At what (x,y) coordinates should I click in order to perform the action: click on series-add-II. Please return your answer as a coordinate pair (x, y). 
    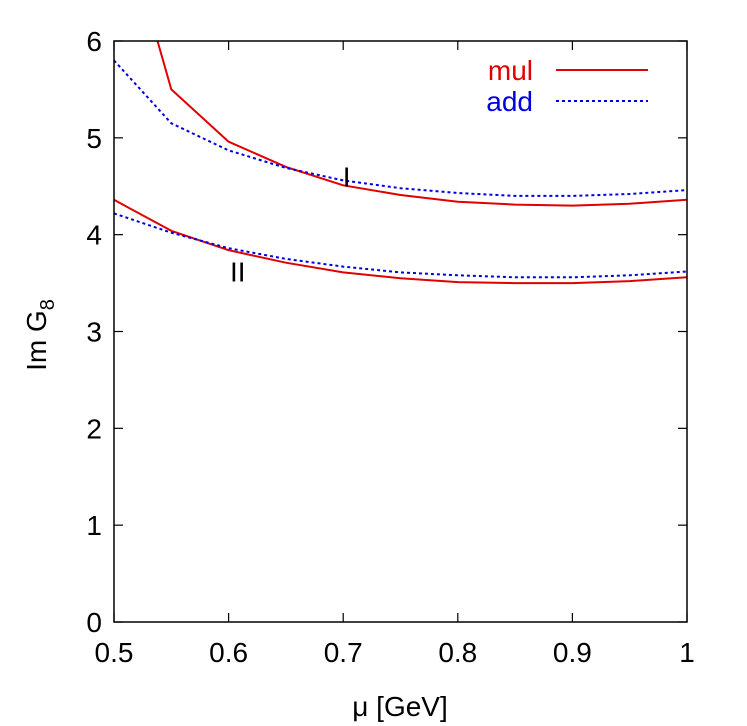
    Looking at the image, I should click on (400, 245).